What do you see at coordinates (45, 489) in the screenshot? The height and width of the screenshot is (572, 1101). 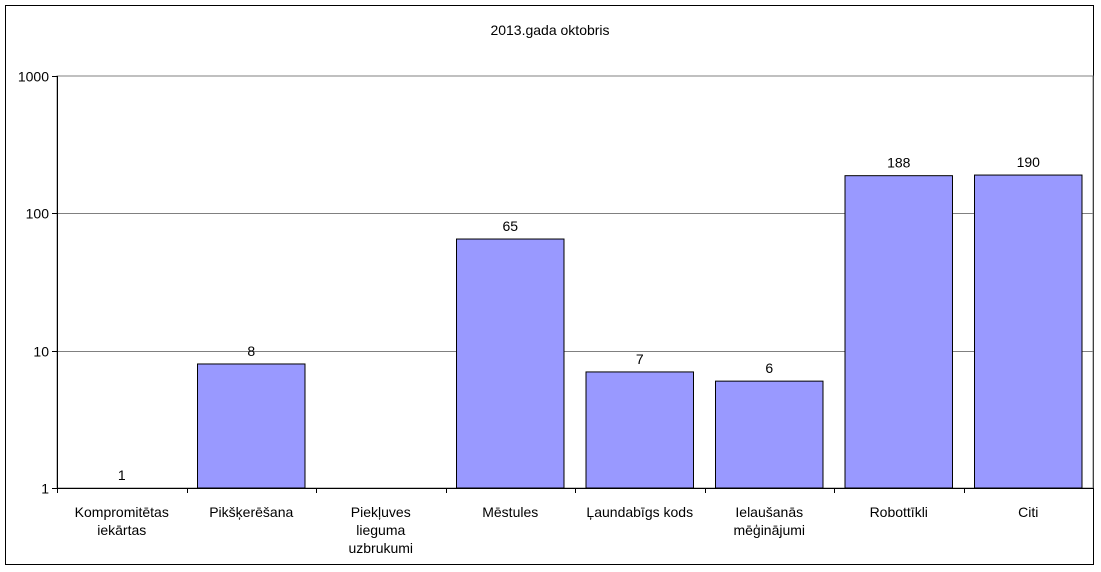 I see `y-tick-label: 1` at bounding box center [45, 489].